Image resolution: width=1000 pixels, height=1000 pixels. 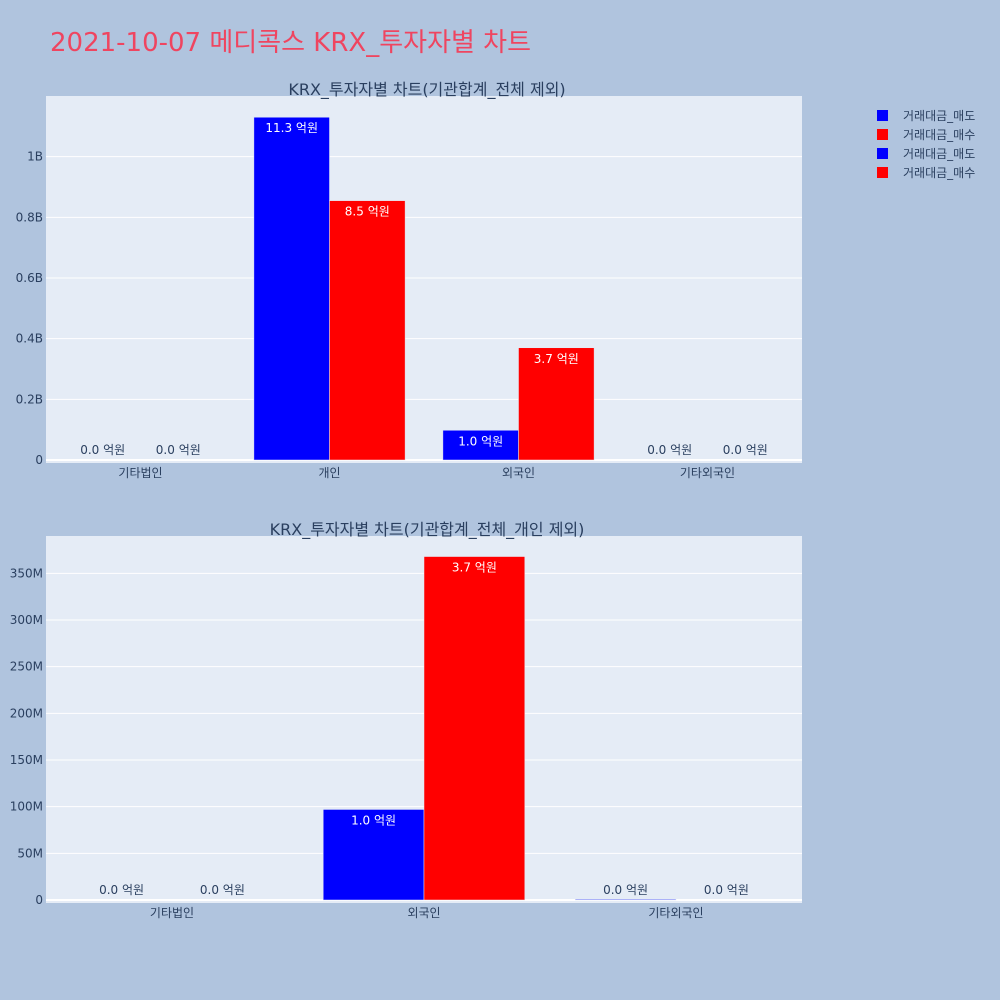 I want to click on chart-title: KRX_투자자별 차트(기관합계_전체_개인 제외), so click(x=427, y=530).